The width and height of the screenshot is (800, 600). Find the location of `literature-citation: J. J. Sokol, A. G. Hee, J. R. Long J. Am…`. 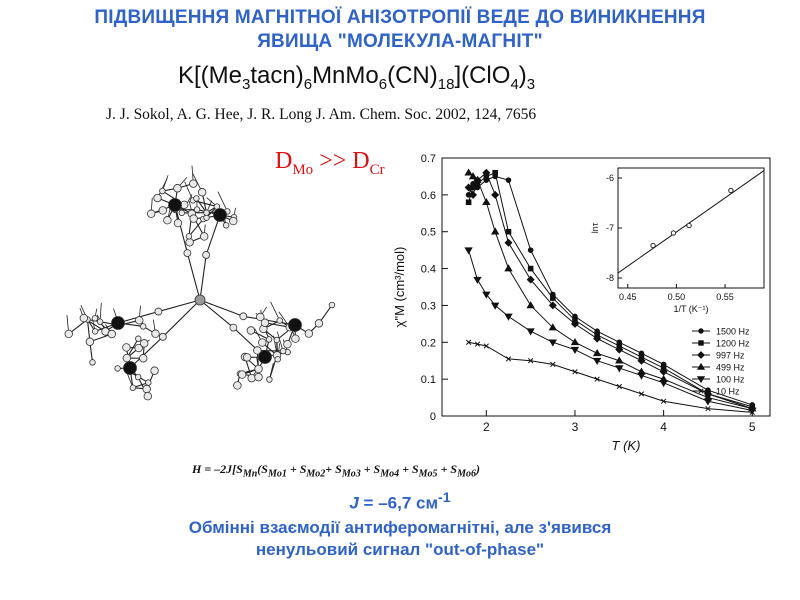

literature-citation: J. J. Sokol, A. G. Hee, J. R. Long J. Am… is located at coordinates (321, 114).